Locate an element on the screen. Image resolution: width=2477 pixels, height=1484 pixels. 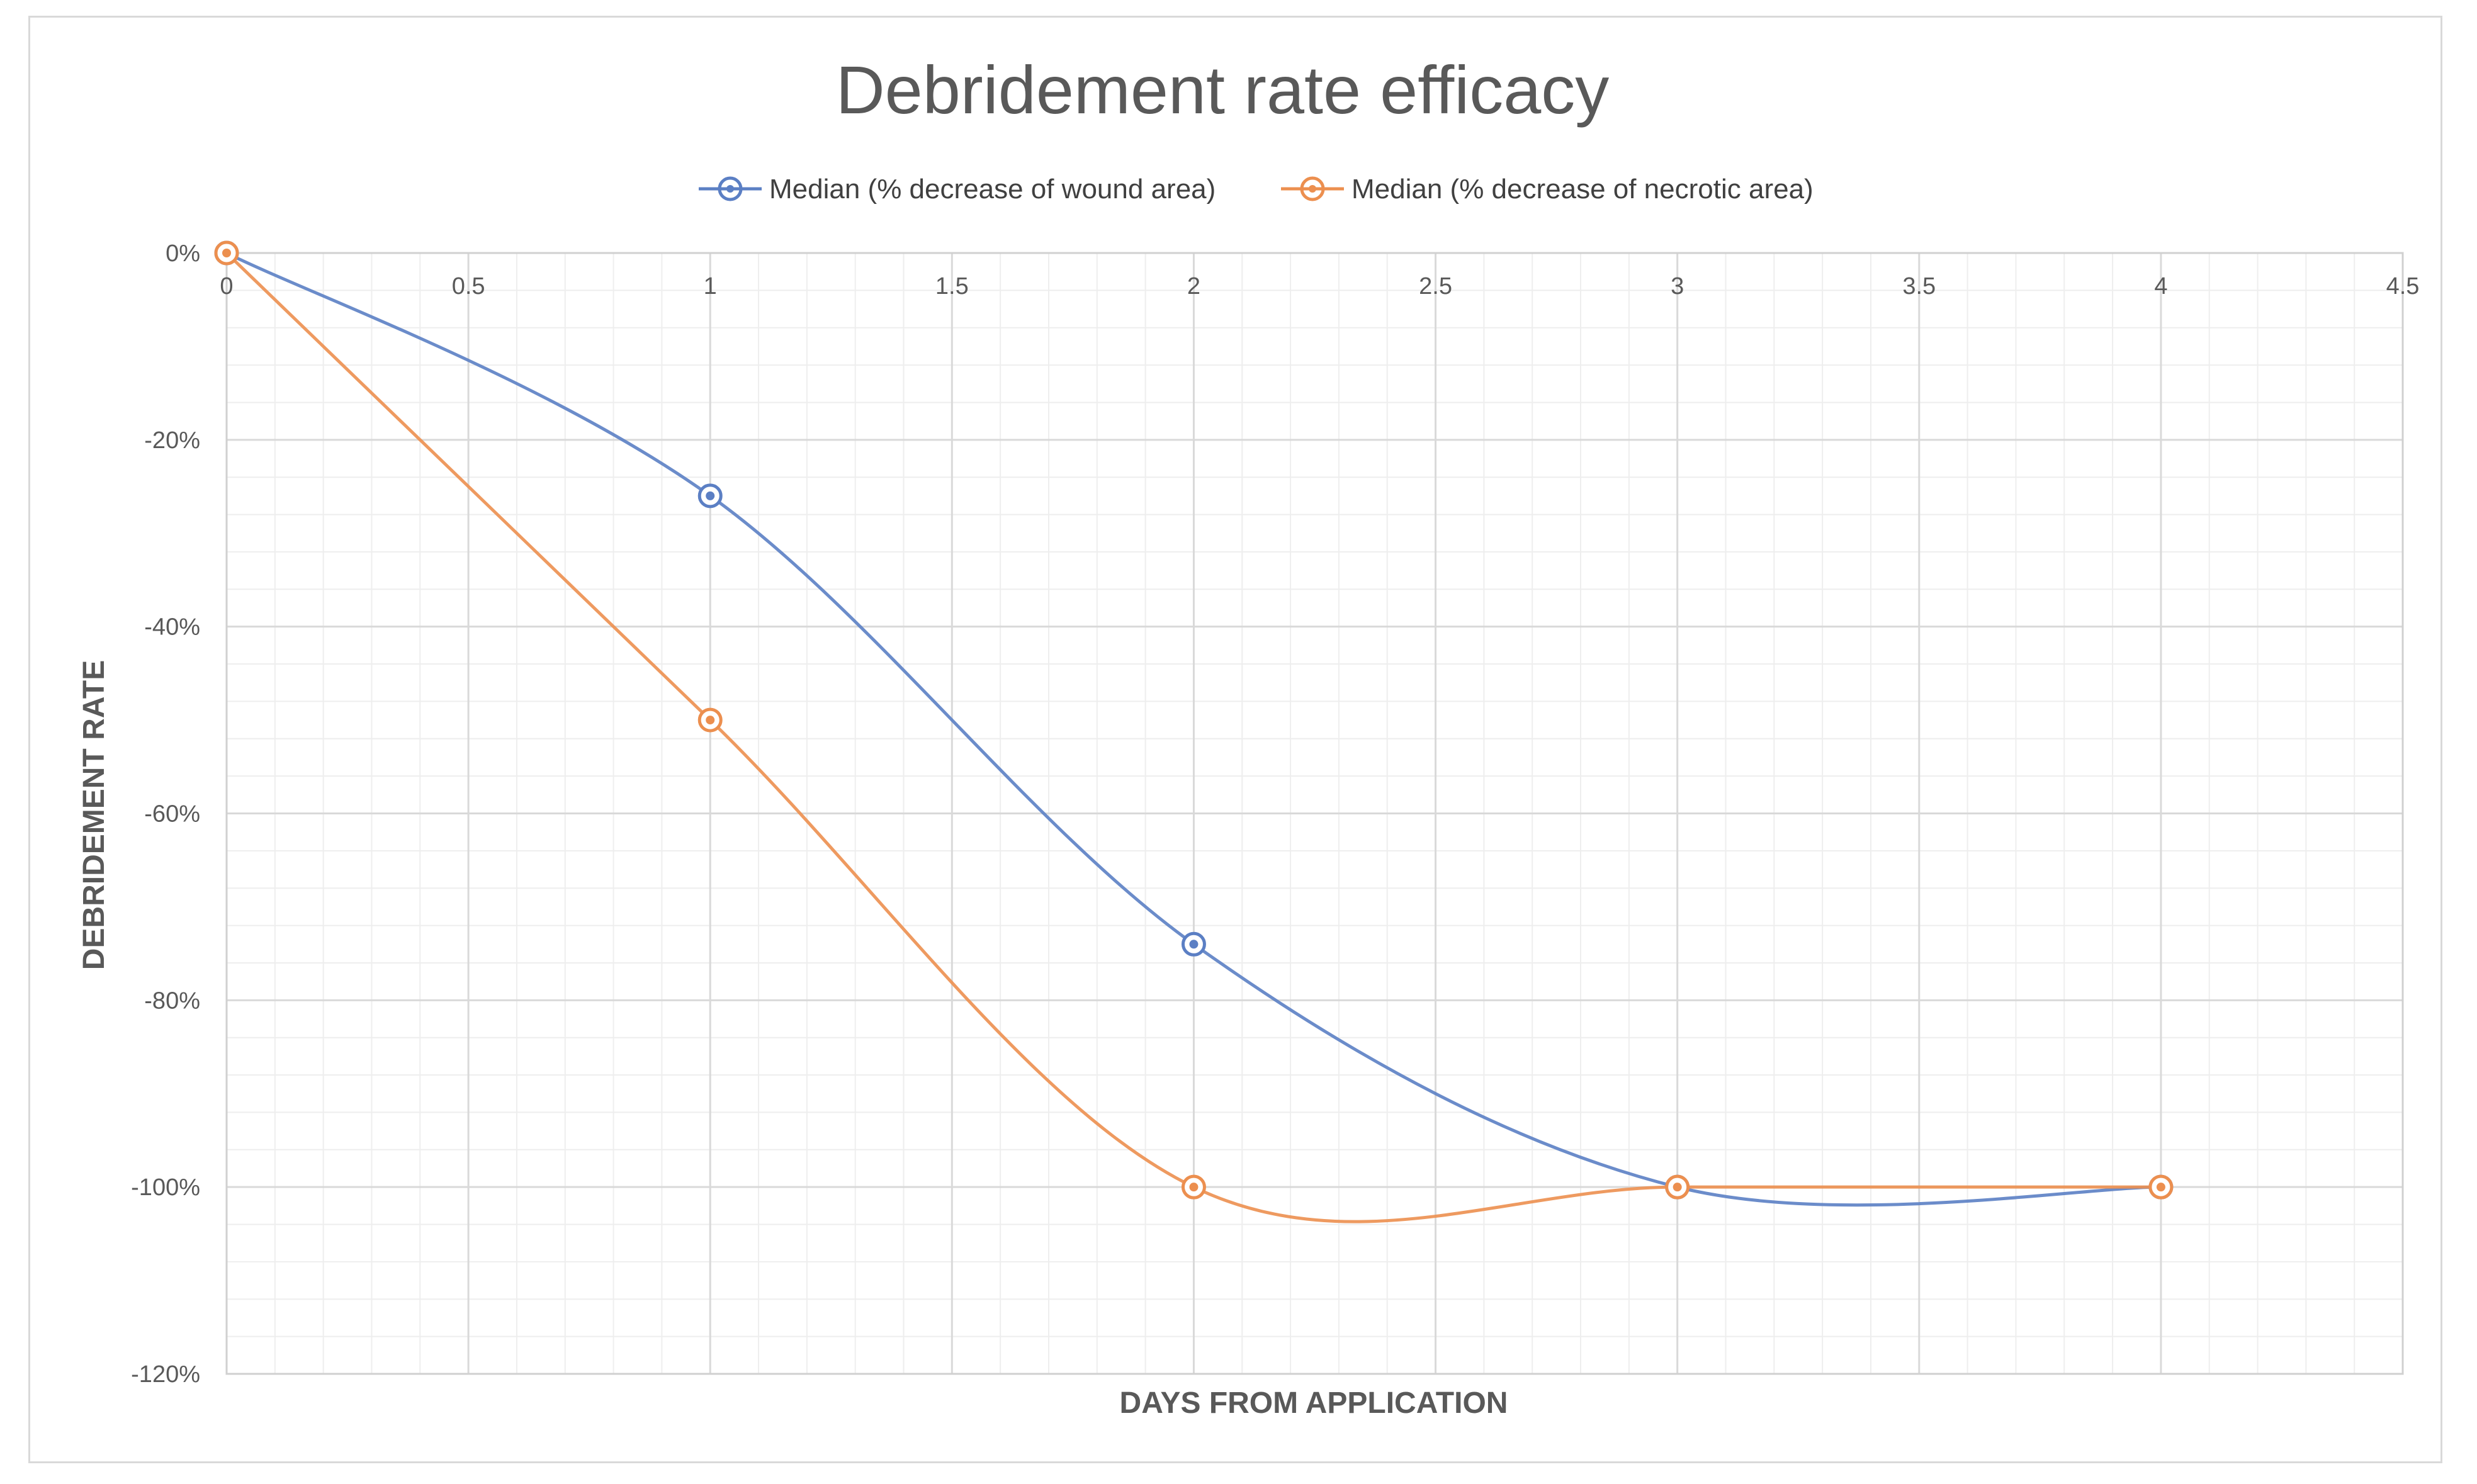
x-tick-label: 0 is located at coordinates (226, 286).